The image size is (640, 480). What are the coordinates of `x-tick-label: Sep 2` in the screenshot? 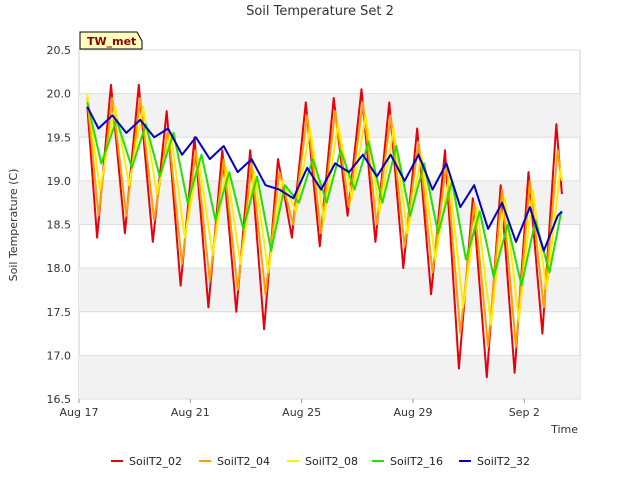 It's located at (524, 412).